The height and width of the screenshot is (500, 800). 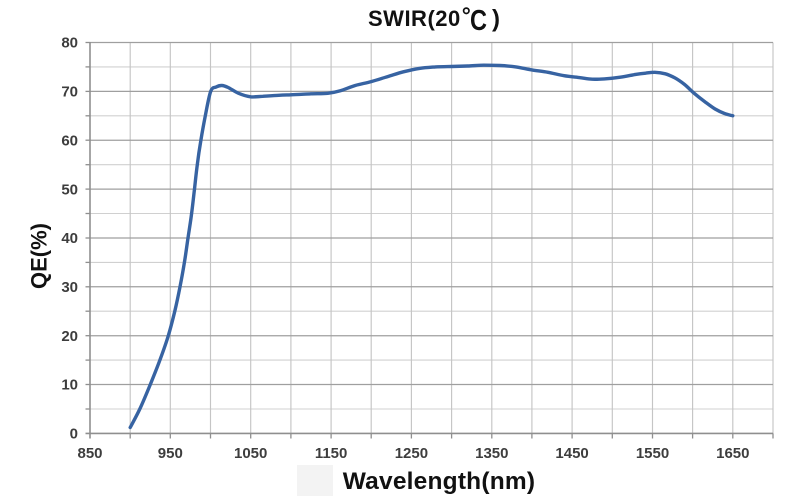 What do you see at coordinates (571, 453) in the screenshot?
I see `svg-text: 1450` at bounding box center [571, 453].